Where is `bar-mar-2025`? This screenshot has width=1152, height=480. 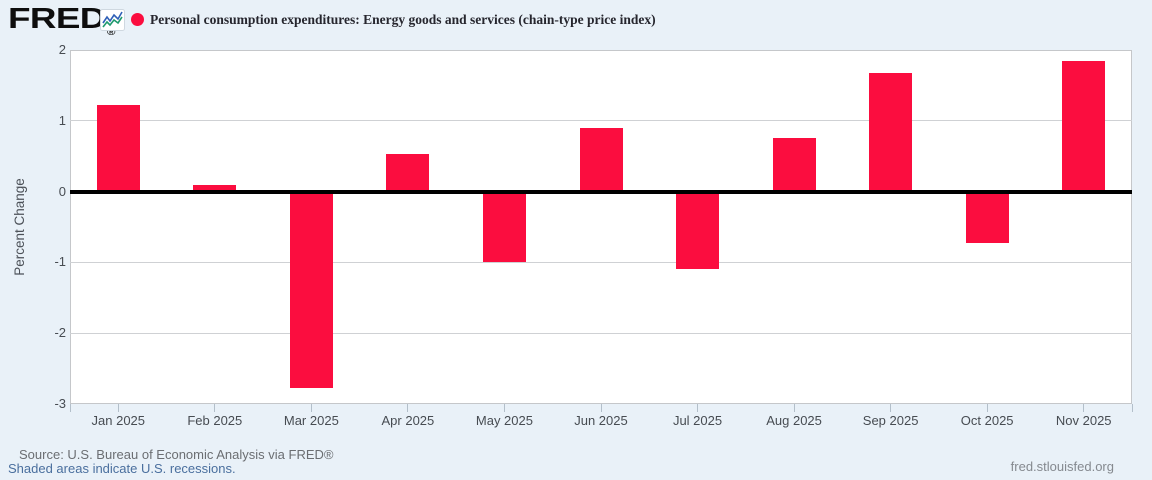 bar-mar-2025 is located at coordinates (311, 290).